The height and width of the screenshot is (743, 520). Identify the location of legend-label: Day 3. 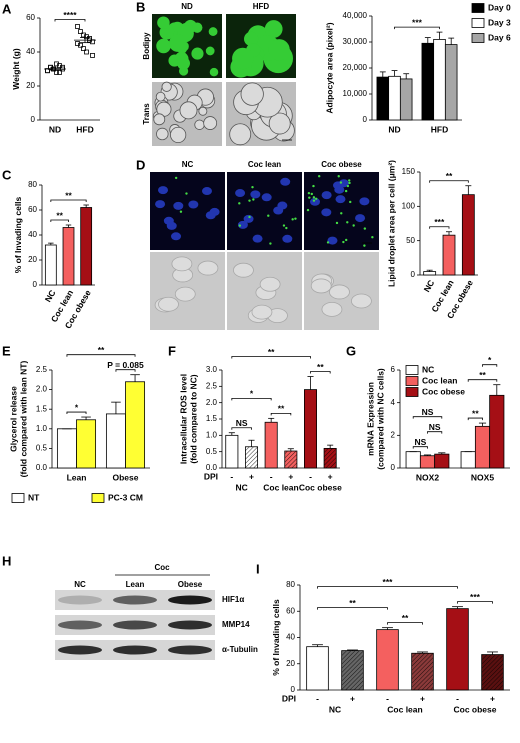
(499, 22).